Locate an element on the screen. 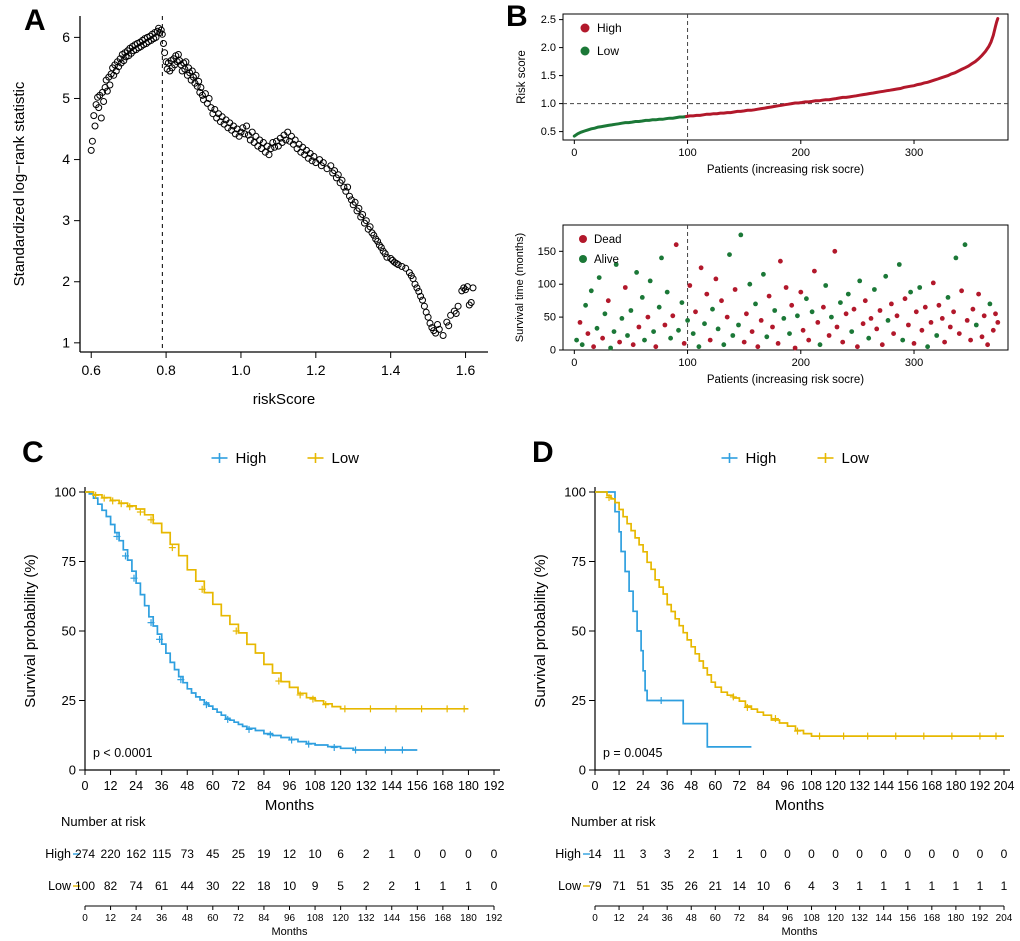  y-tick-label: 4 is located at coordinates (66, 159).